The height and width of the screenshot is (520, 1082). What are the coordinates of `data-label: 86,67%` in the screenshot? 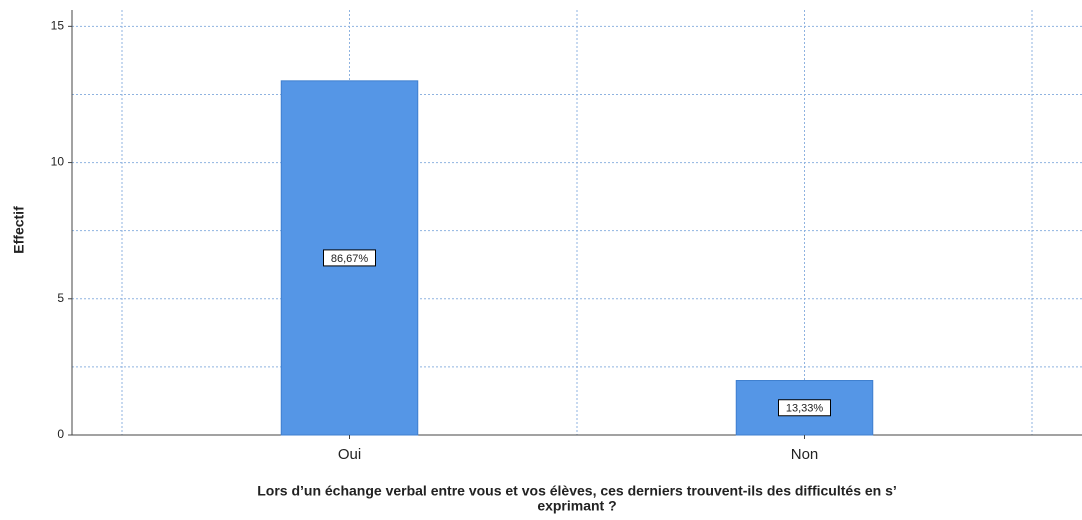 It's located at (350, 259).